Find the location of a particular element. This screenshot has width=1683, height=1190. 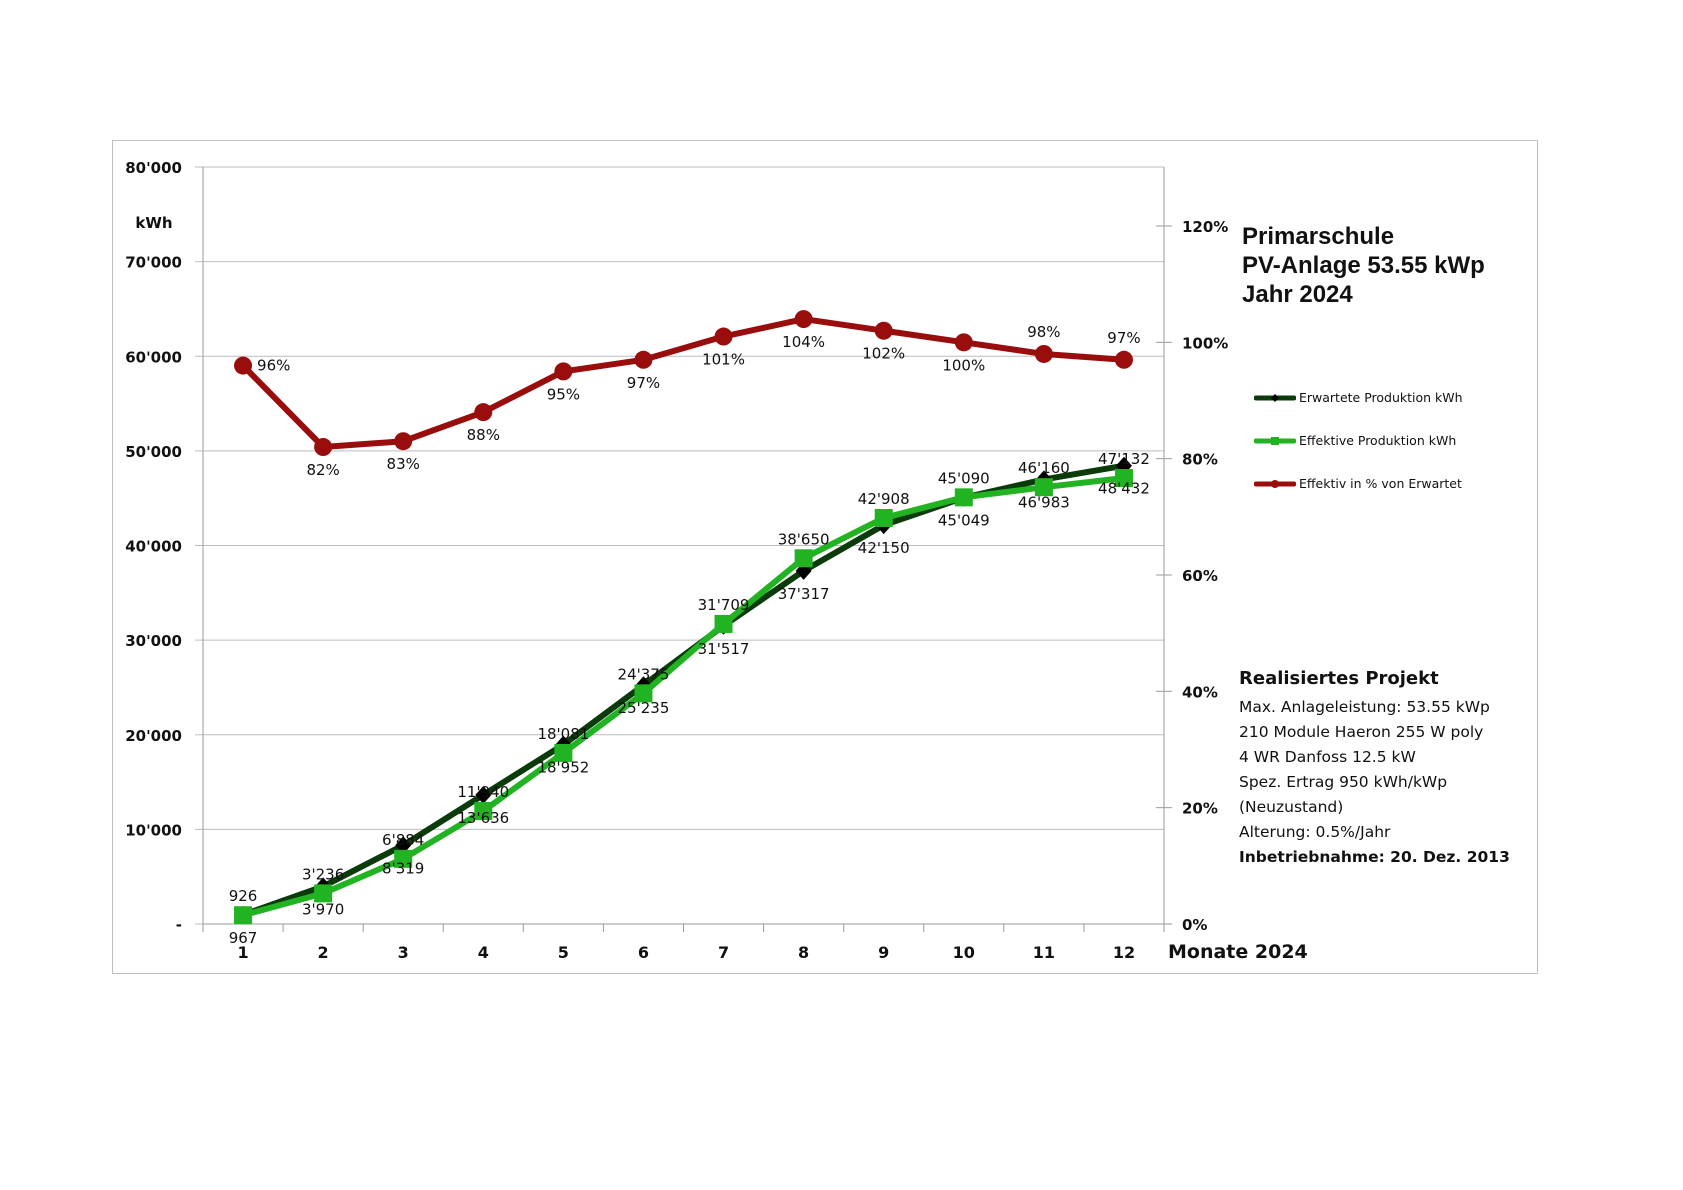

data-label: 13'636 is located at coordinates (483, 818).